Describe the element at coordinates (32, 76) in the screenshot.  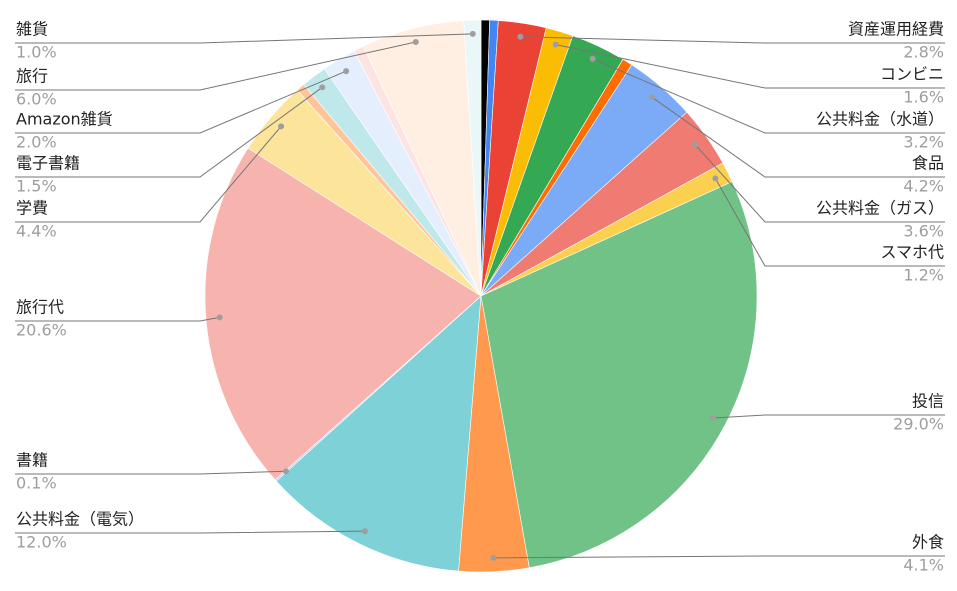
I see `slice-label: 旅行` at that location.